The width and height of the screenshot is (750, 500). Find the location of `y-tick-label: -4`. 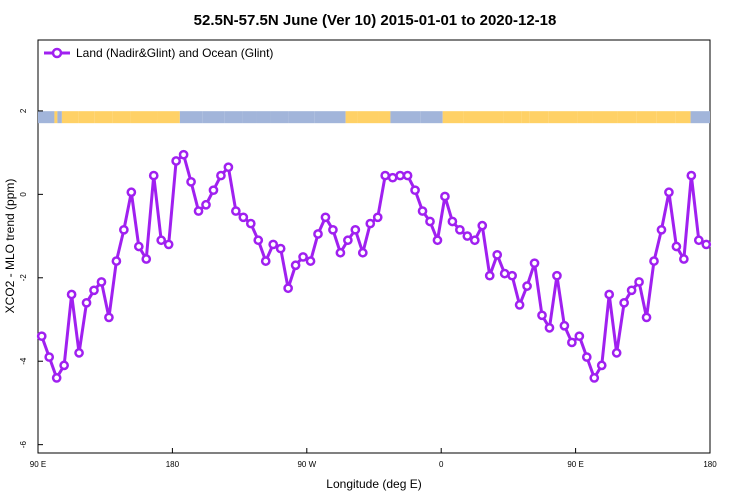

y-tick-label: -4 is located at coordinates (23, 361).